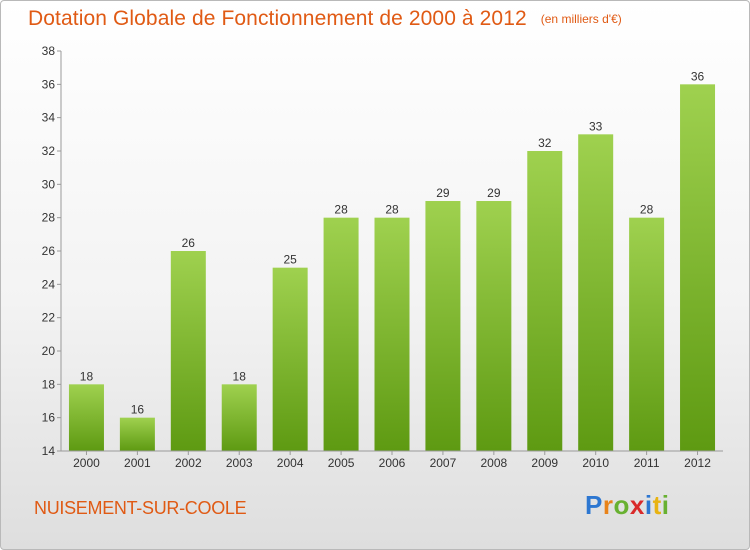 Image resolution: width=750 pixels, height=550 pixels. What do you see at coordinates (290, 463) in the screenshot?
I see `x-tick-label: 2004` at bounding box center [290, 463].